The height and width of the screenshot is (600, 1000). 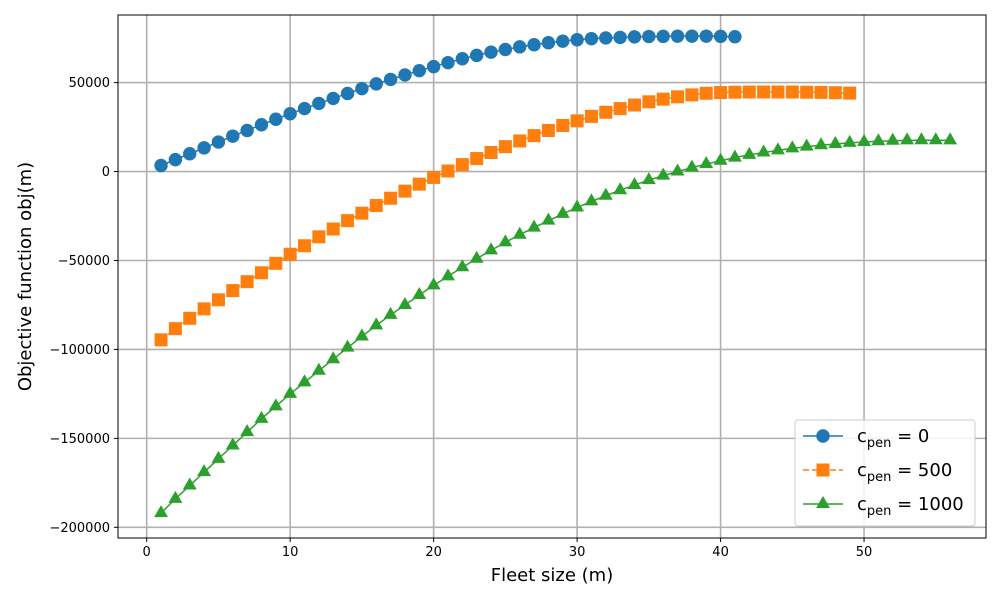 I want to click on legend-entry: cpen = 500, so click(x=877, y=472).